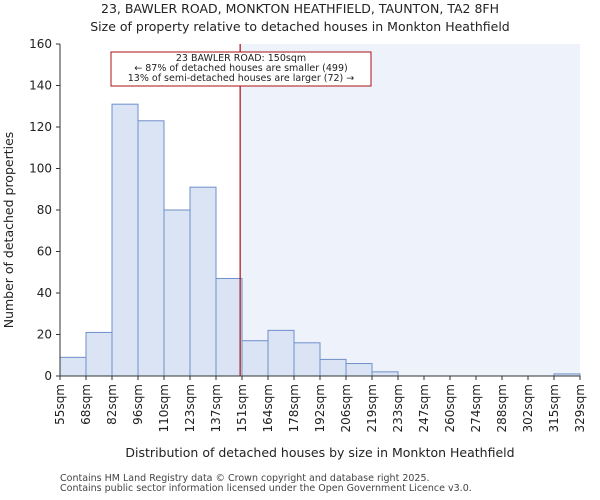 This screenshot has width=600, height=500. I want to click on bar-178sqm, so click(307, 359).